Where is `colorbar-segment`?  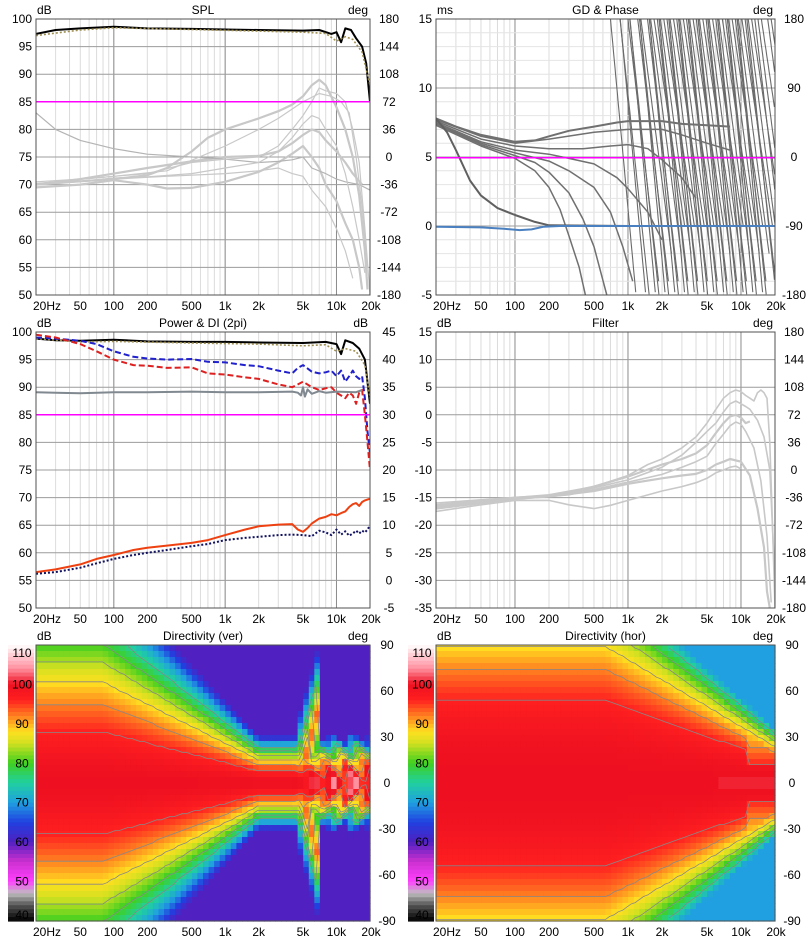
colorbar-segment is located at coordinates (21, 895).